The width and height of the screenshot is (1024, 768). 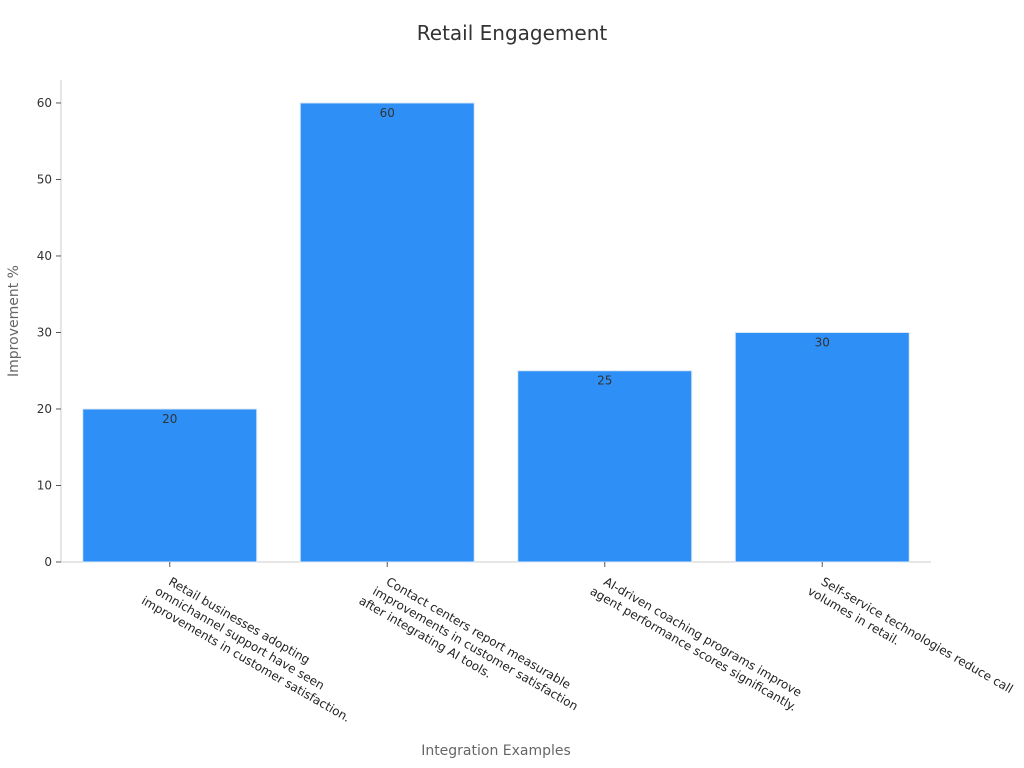 I want to click on chart-title: Retail Engagement, so click(x=512, y=33).